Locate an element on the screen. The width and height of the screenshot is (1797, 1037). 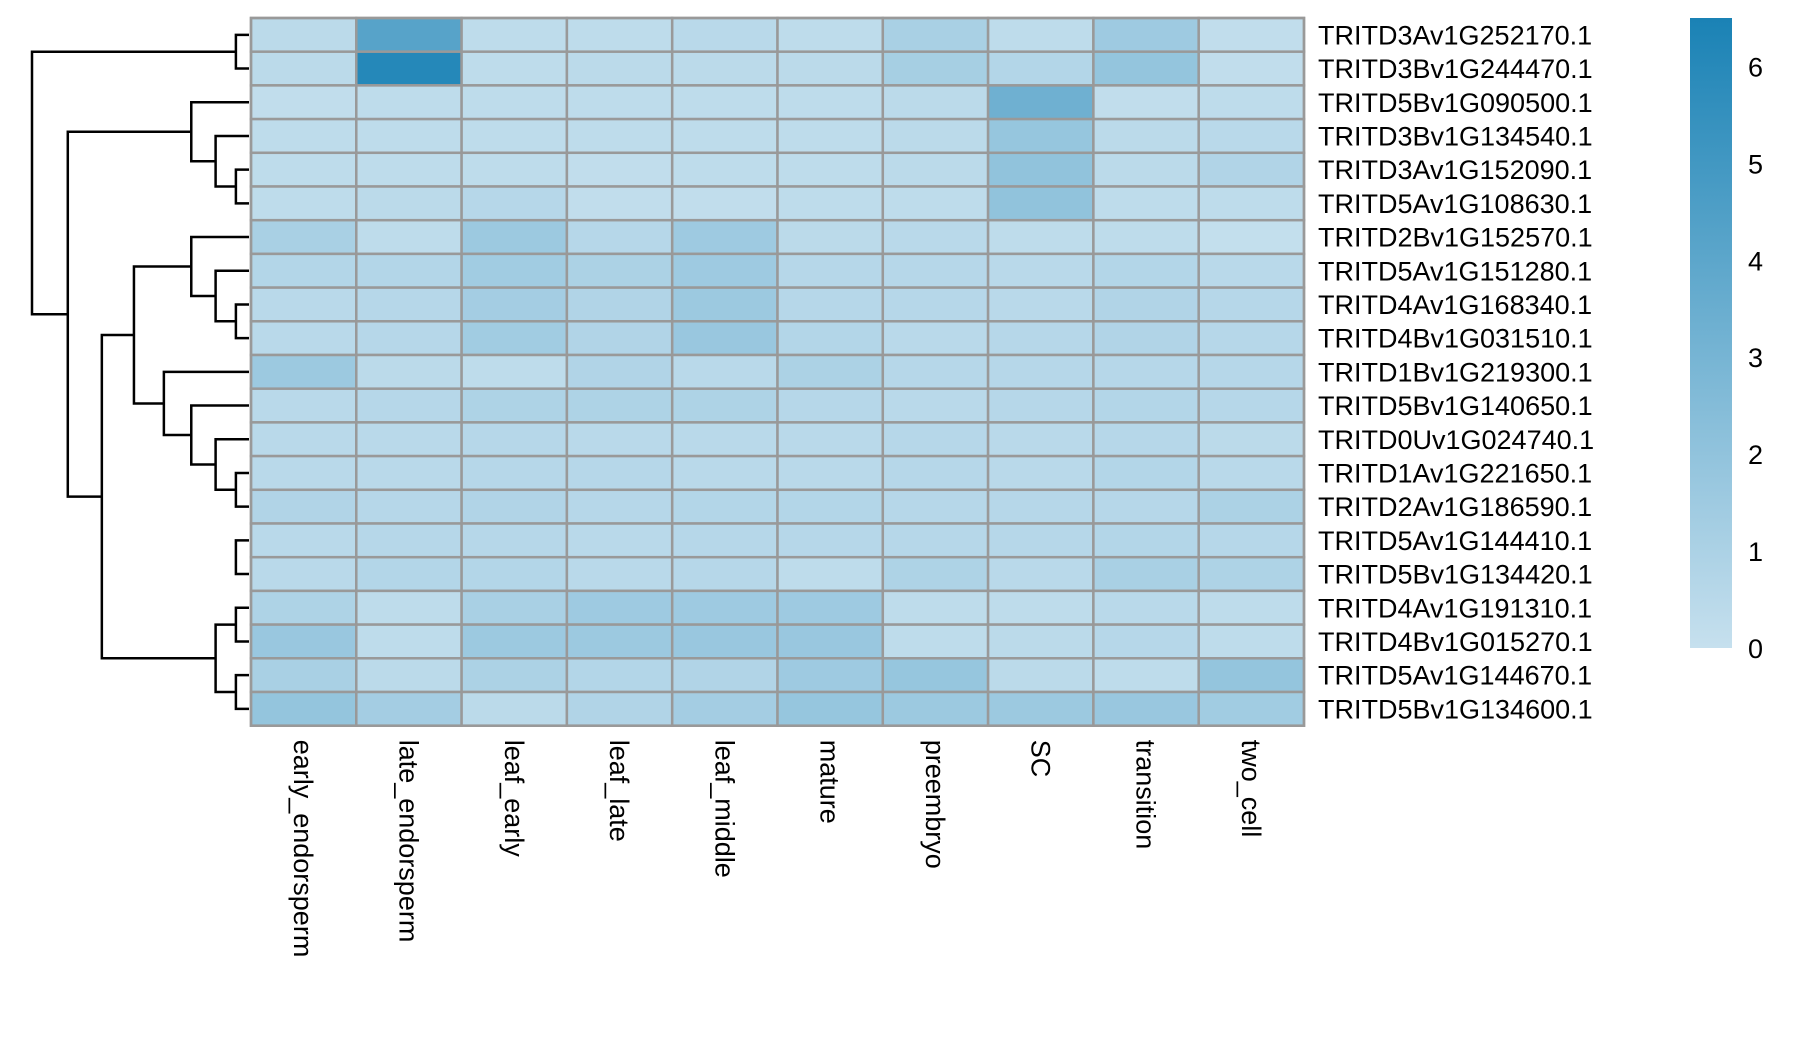
row-label: TRITD5Bv1G134600.1 is located at coordinates (1455, 709).